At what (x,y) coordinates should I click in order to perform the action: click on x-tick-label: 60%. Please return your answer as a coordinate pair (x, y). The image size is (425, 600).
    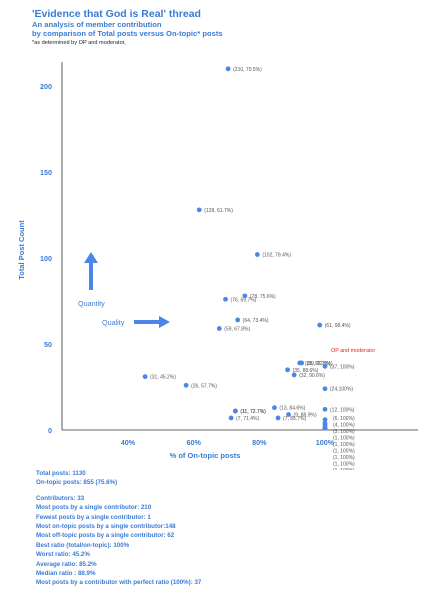
    Looking at the image, I should click on (193, 442).